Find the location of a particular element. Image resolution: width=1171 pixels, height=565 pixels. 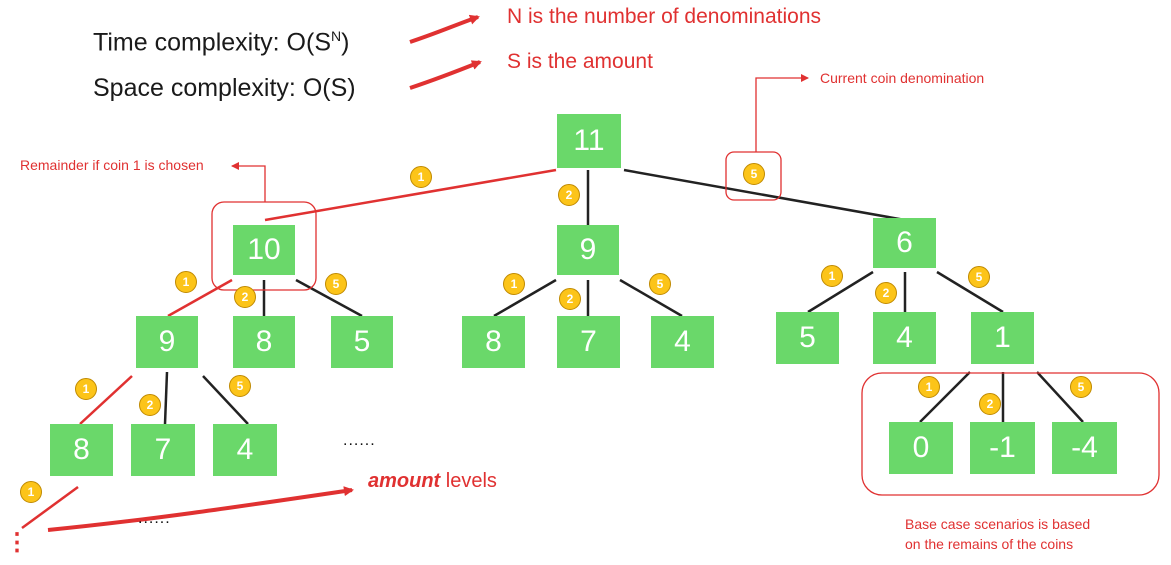

amount-levels-label: amount levels is located at coordinates (432, 481).